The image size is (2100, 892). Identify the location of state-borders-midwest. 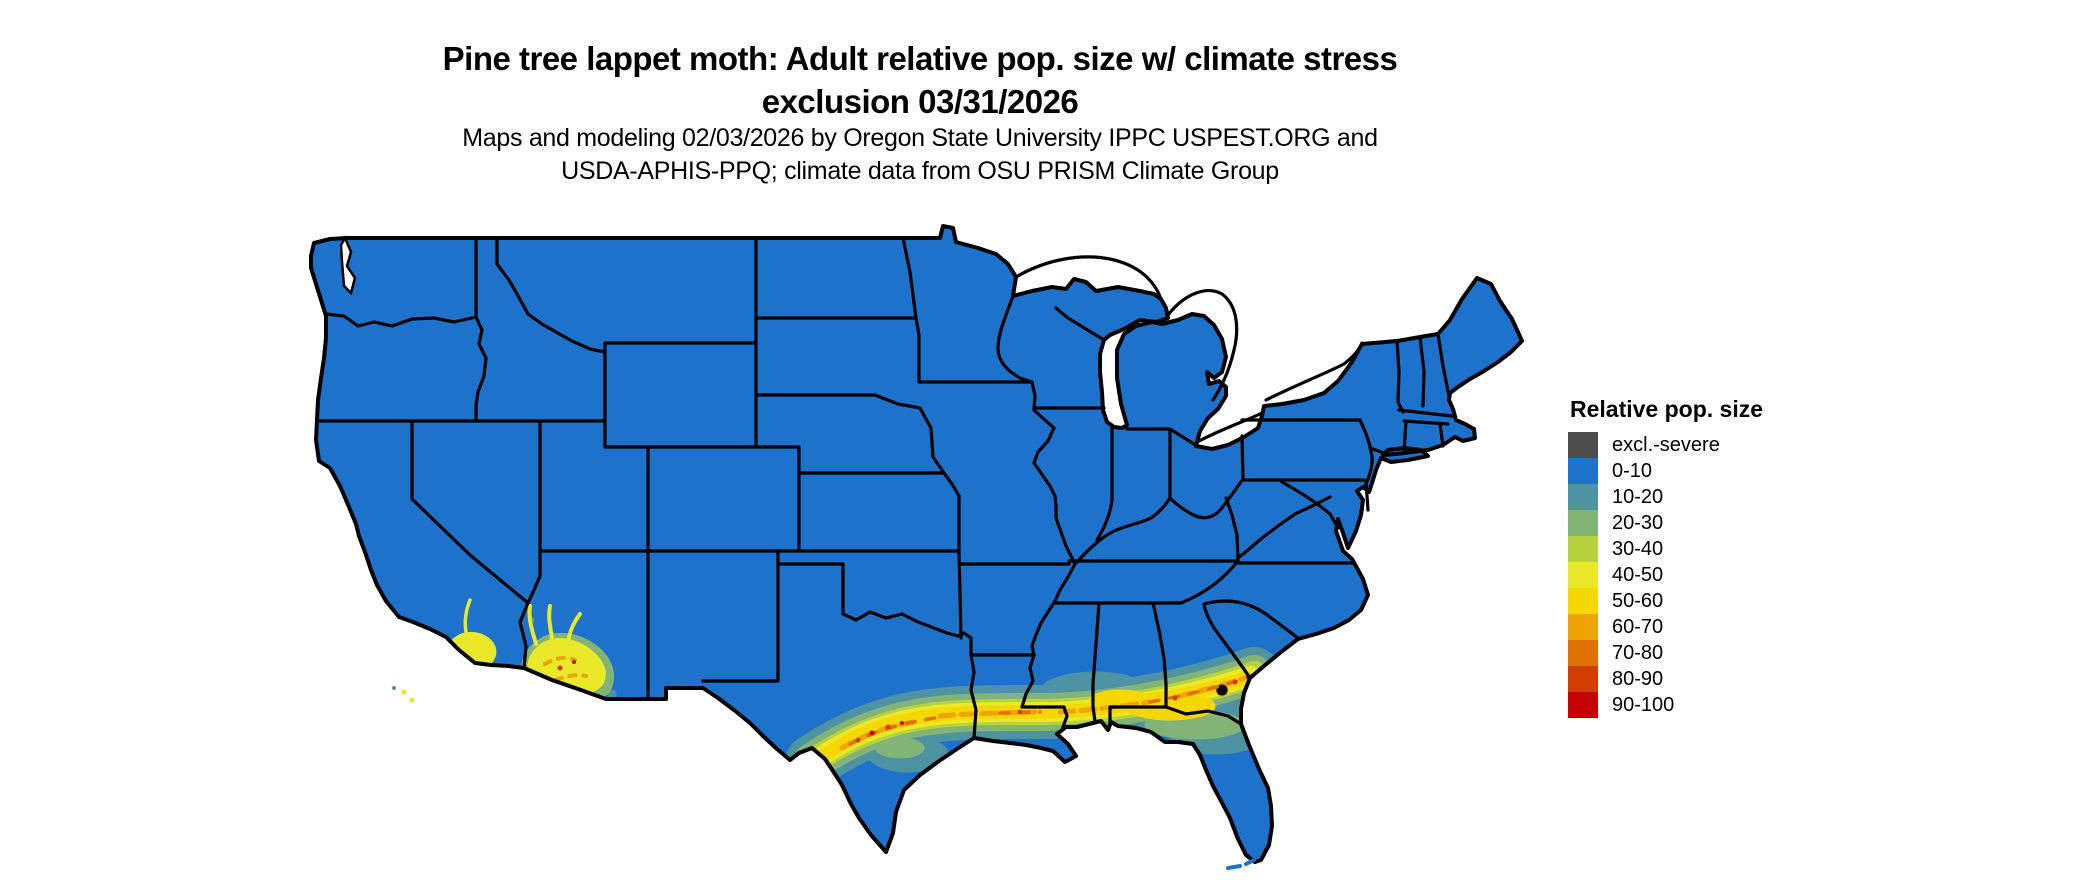
(1120, 511).